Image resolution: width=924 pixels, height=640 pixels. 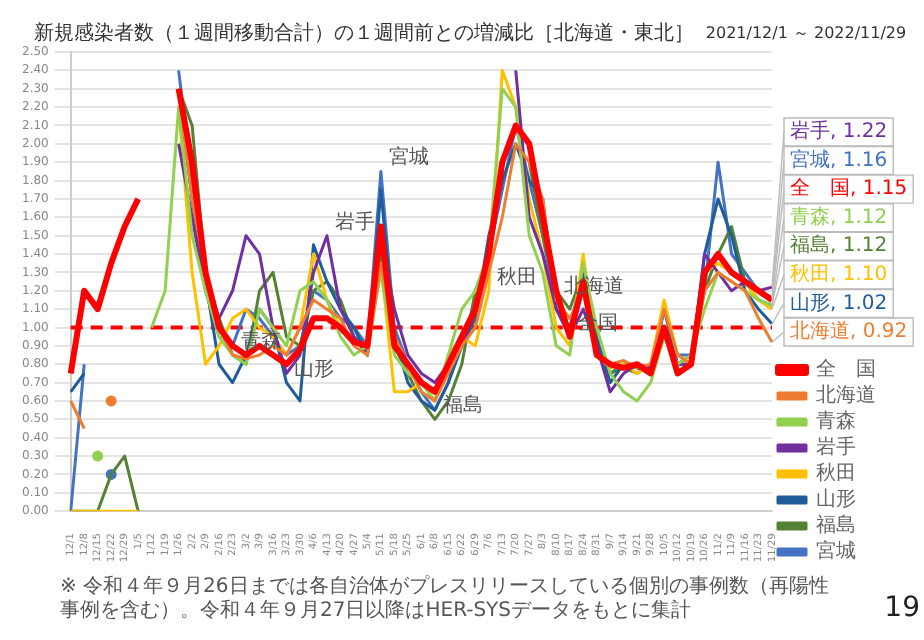 I want to click on legend-label: 全 国, so click(x=846, y=369).